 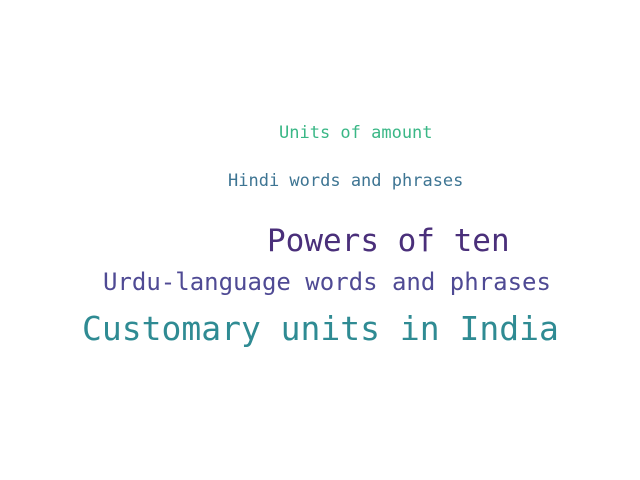 I want to click on word-powers-of-ten: Powers of ten, so click(x=388, y=241).